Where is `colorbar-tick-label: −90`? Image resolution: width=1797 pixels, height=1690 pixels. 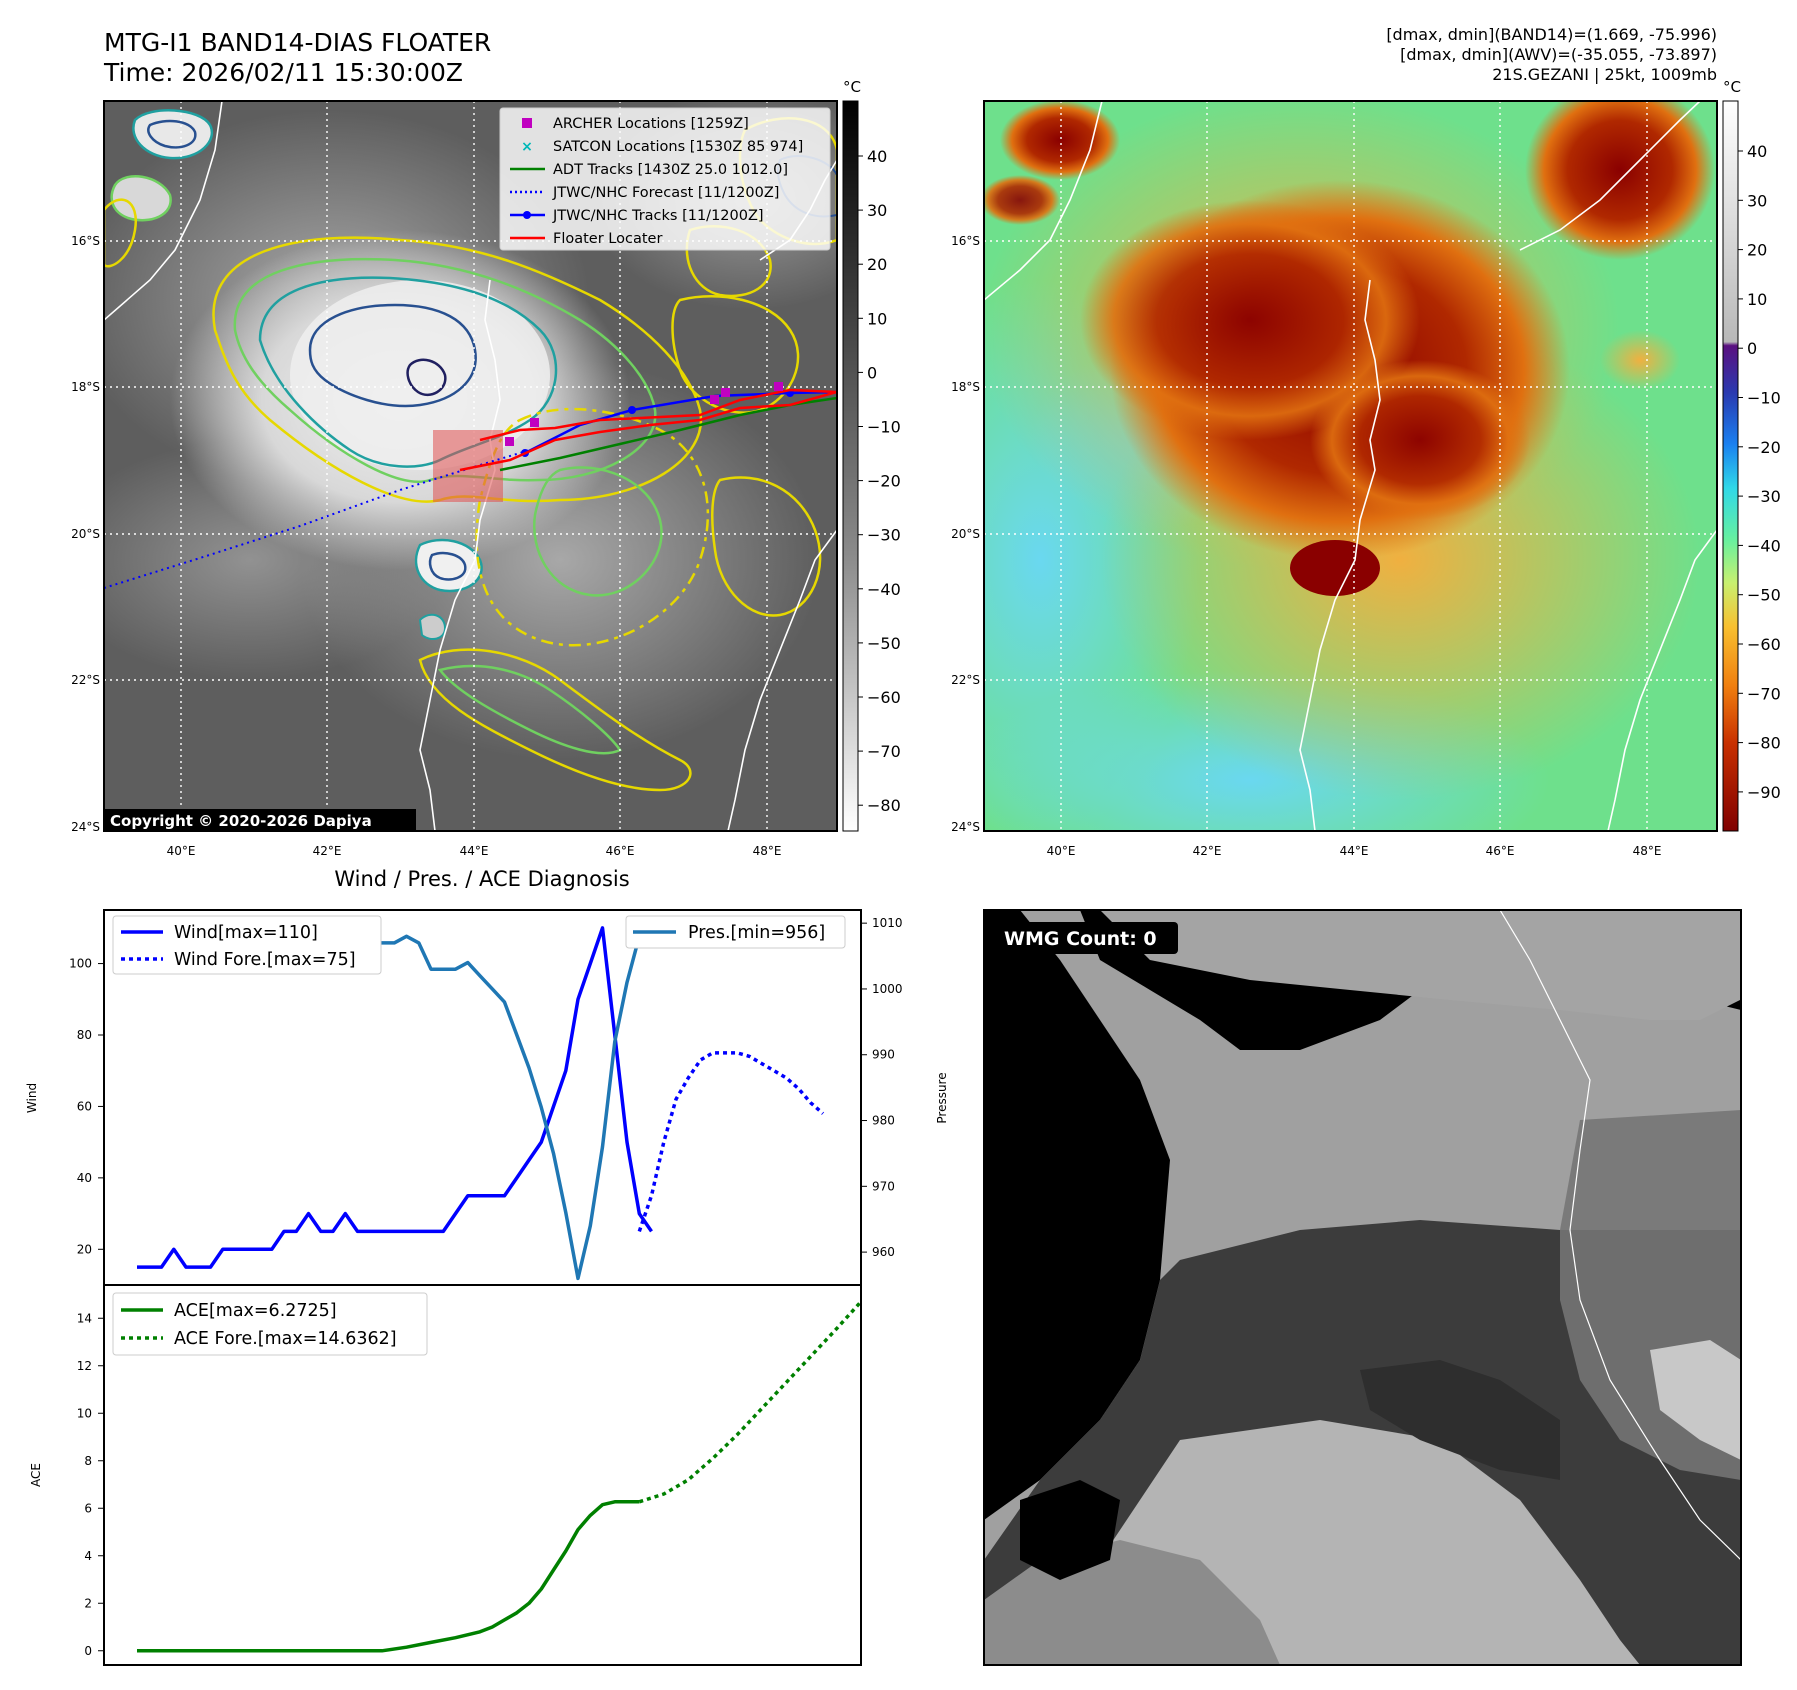 colorbar-tick-label: −90 is located at coordinates (1764, 792).